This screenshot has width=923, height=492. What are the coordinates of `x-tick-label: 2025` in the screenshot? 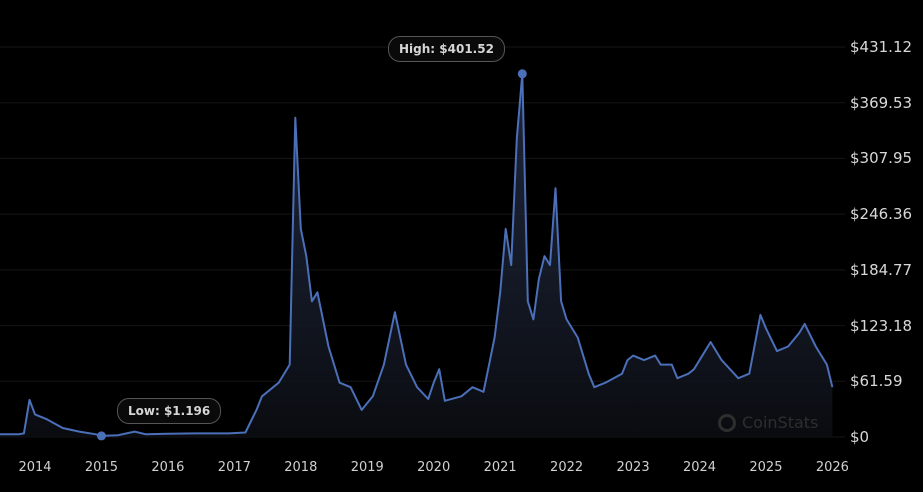 It's located at (766, 467).